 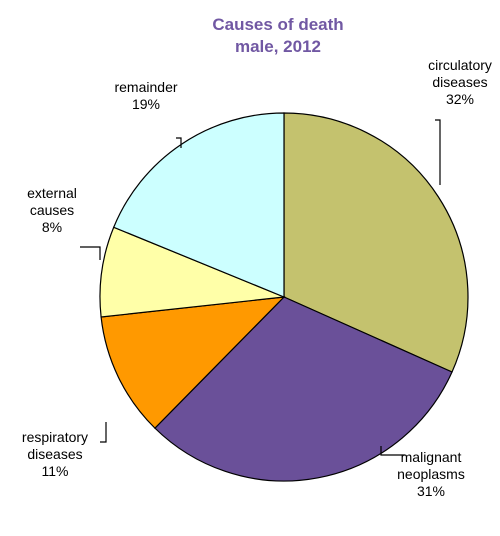 What do you see at coordinates (52, 193) in the screenshot?
I see `slice-name-label: external` at bounding box center [52, 193].